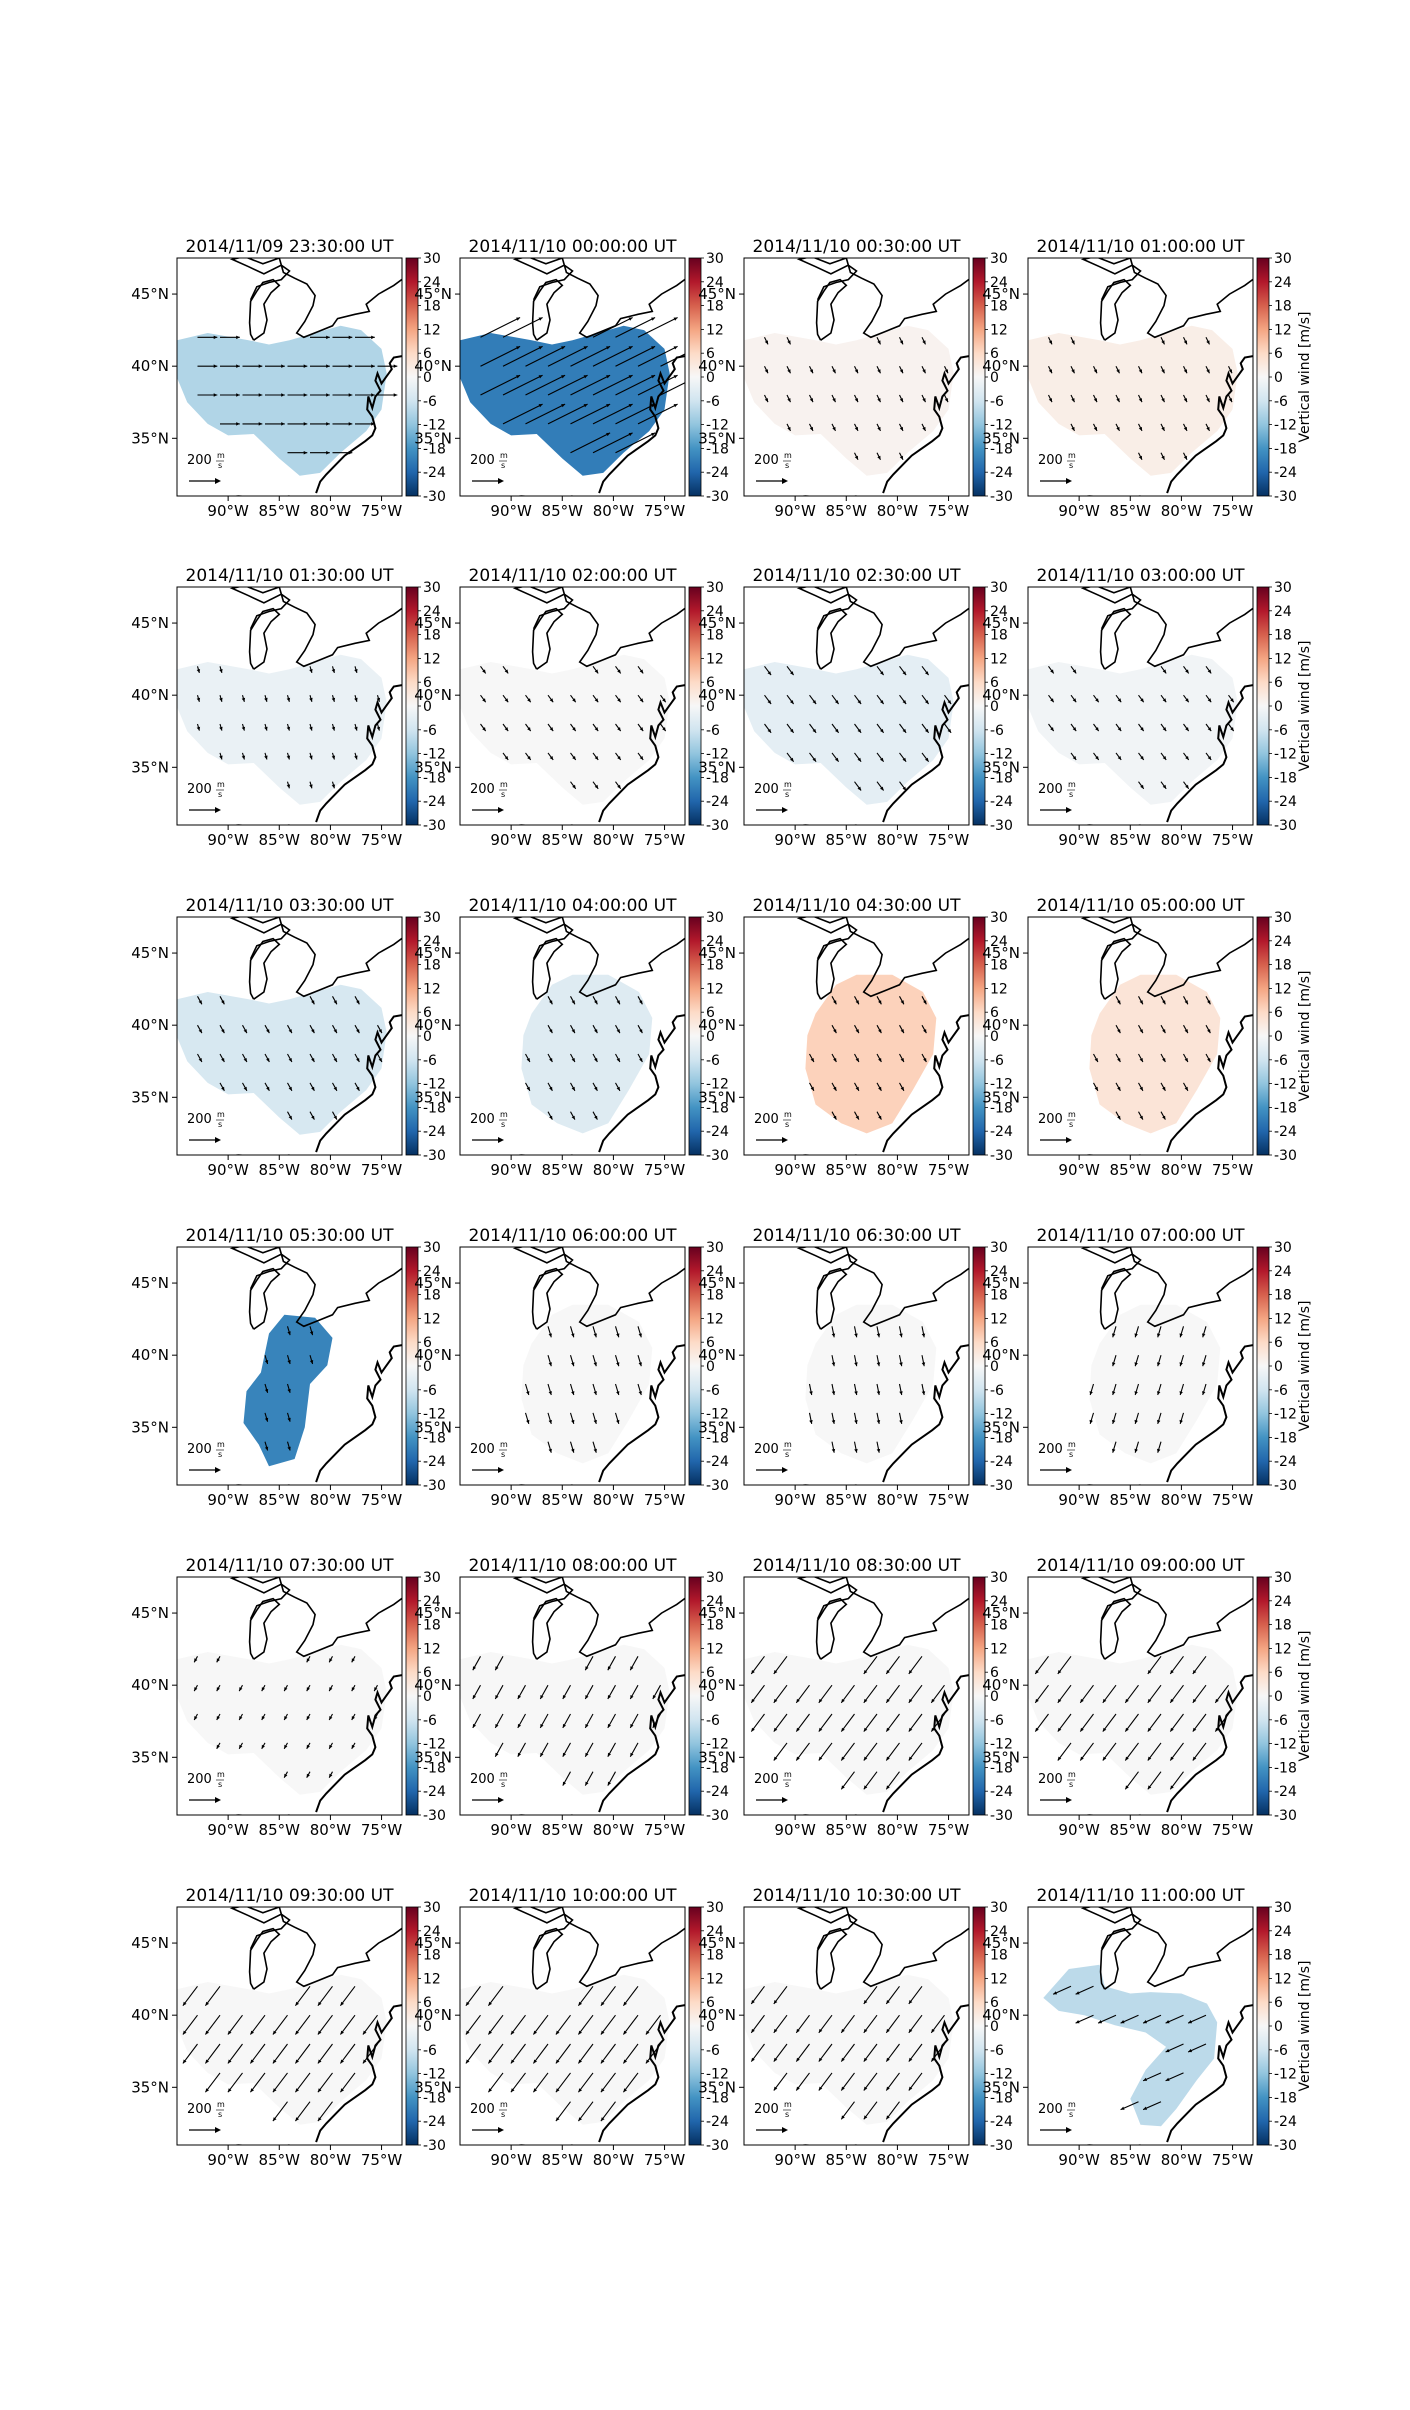  Describe the element at coordinates (1263, 1696) in the screenshot. I see `colorbar` at that location.